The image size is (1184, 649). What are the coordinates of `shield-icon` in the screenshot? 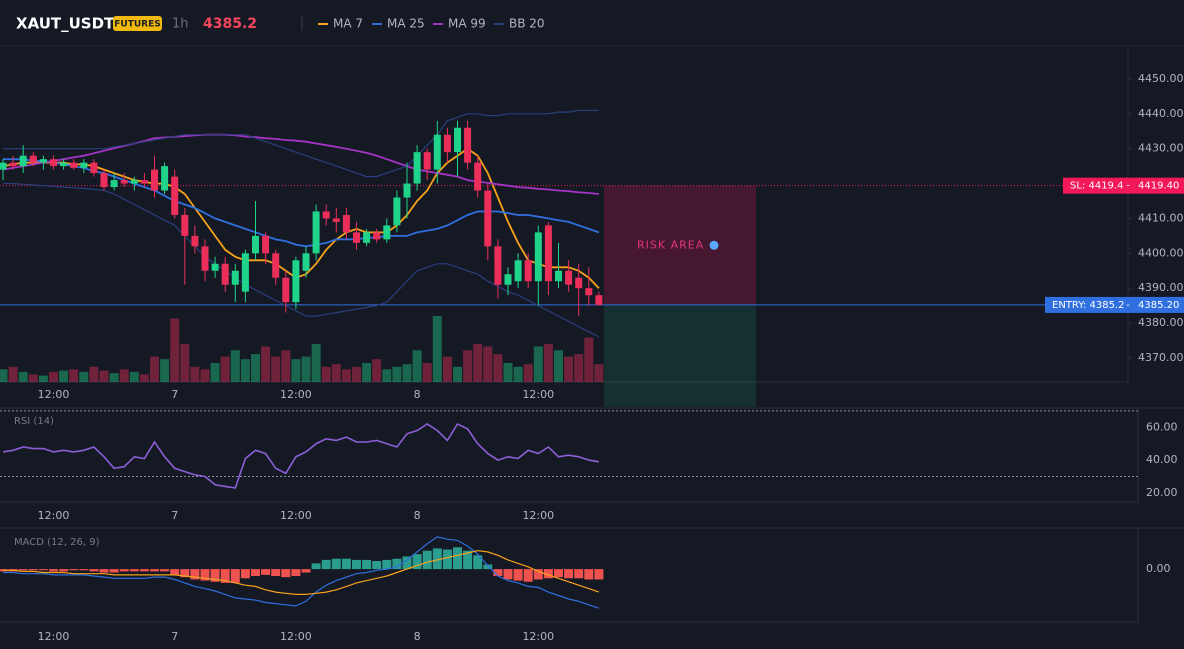 It's located at (714, 245).